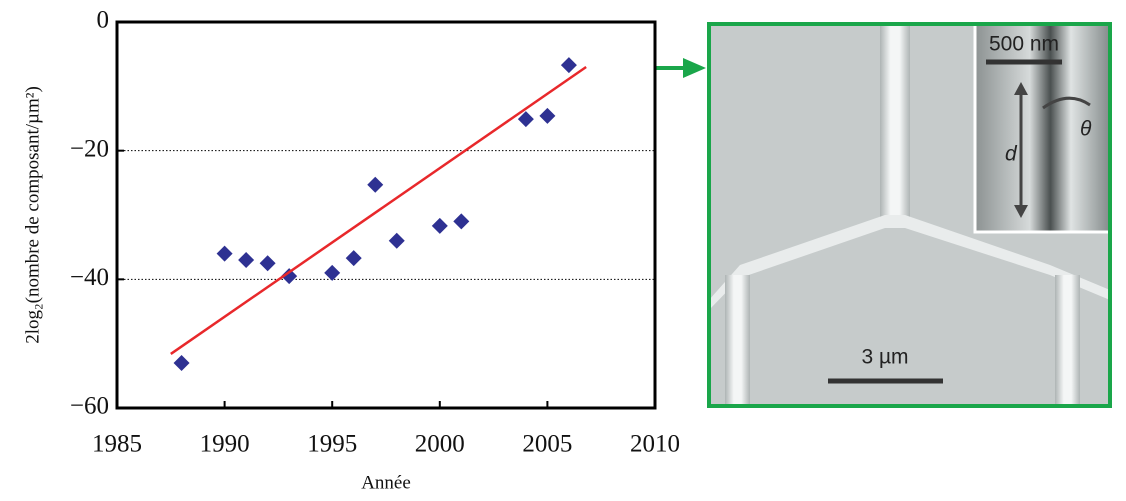  Describe the element at coordinates (89, 277) in the screenshot. I see `y-tick-label: −40` at that location.